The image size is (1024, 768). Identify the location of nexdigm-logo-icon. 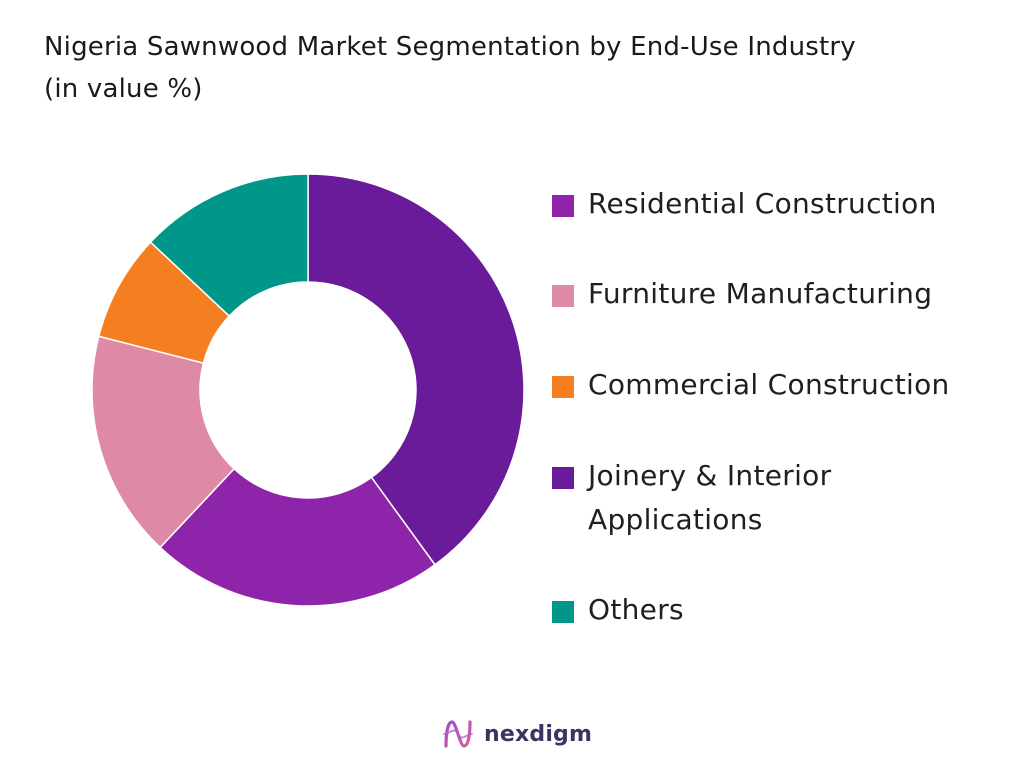
(458, 734).